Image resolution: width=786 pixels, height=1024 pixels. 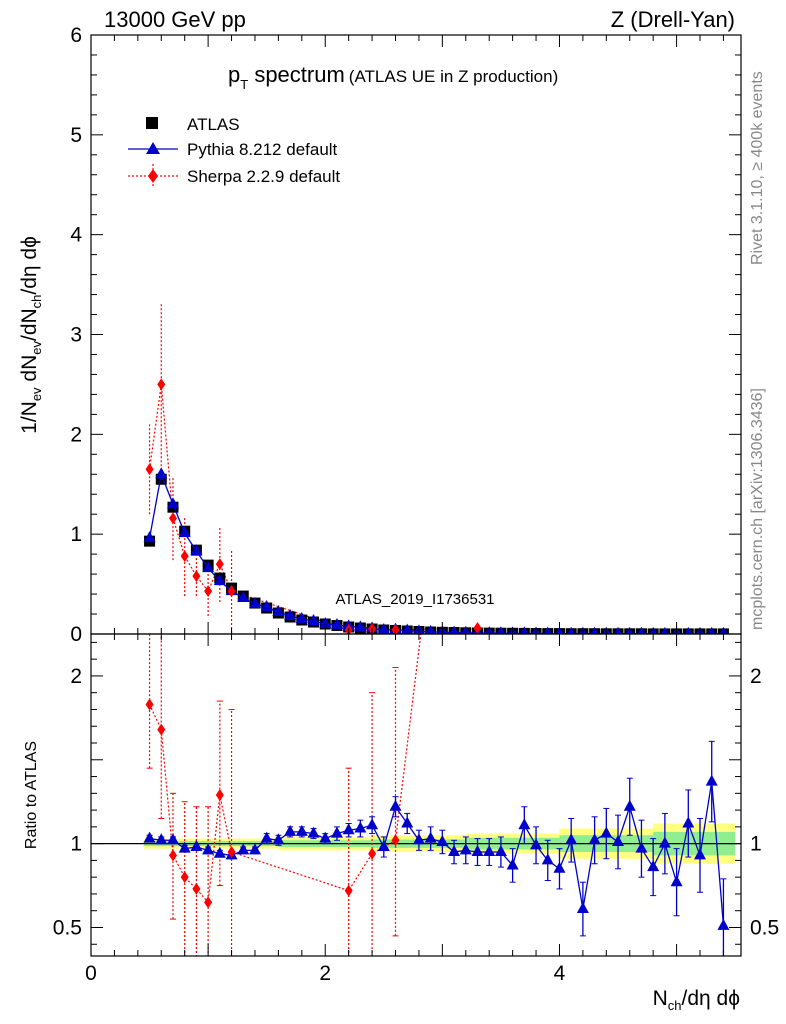 I want to click on ylabel-sub: ch, so click(x=36, y=302).